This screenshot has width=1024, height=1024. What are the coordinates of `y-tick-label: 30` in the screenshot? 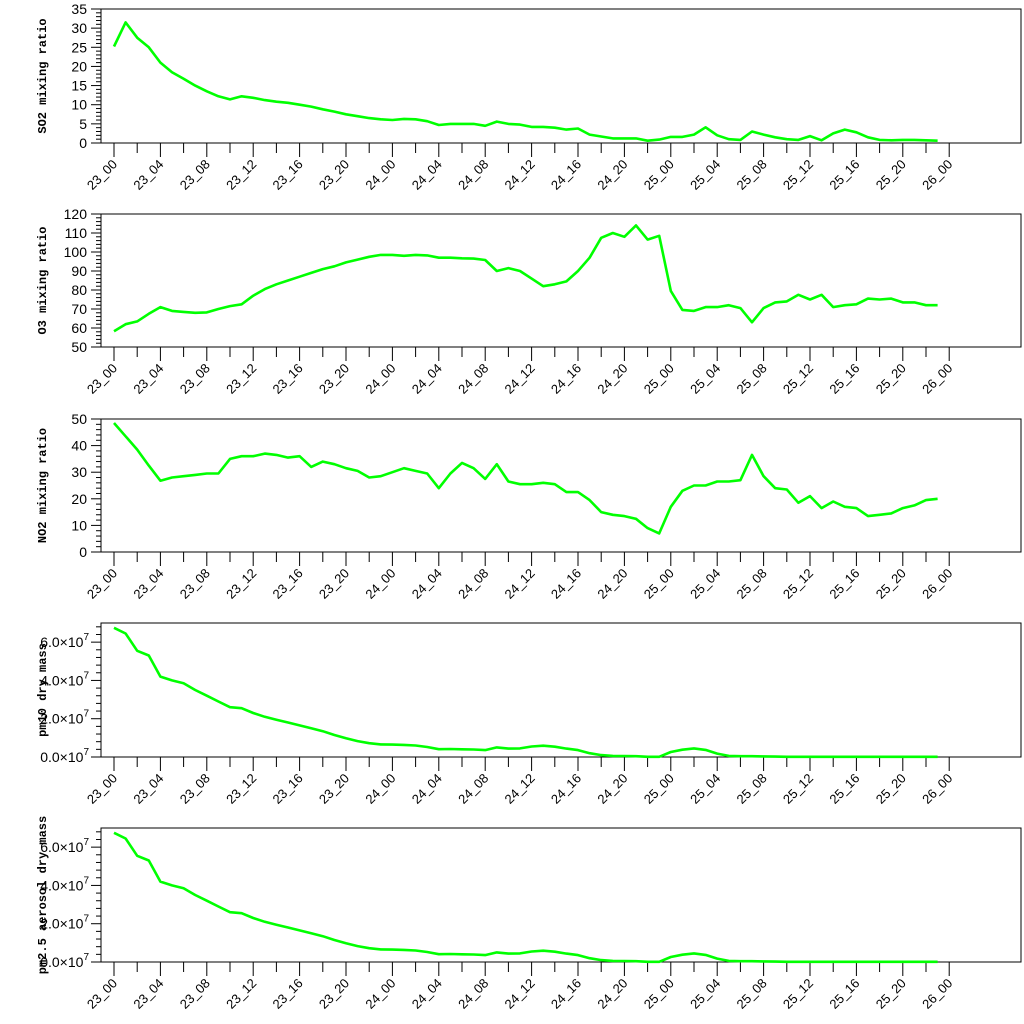 It's located at (79, 28).